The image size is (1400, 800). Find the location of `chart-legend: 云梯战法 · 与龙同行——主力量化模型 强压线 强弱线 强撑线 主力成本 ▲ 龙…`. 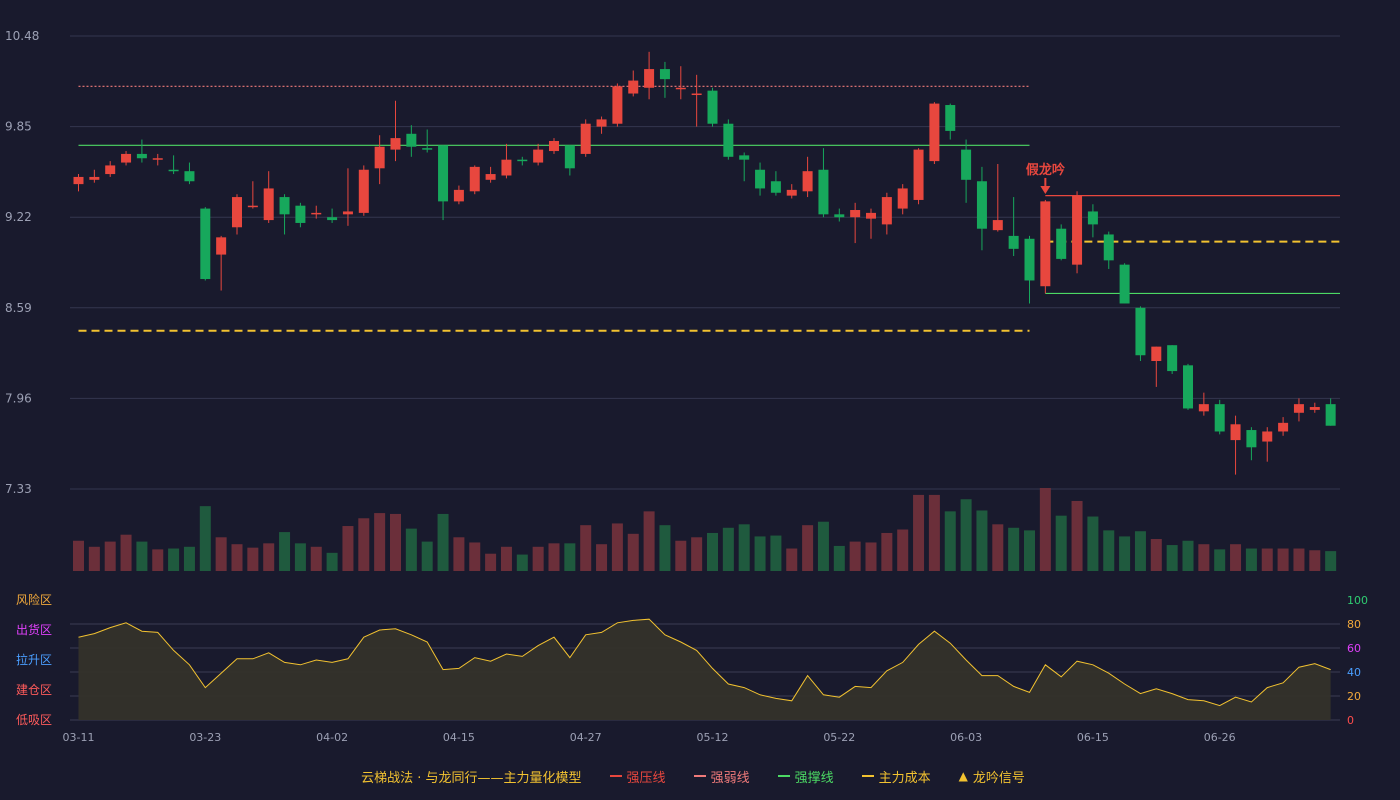

chart-legend: 云梯战法 · 与龙同行——主力量化模型 强压线 强弱线 强撑线 主力成本 ▲ 龙… is located at coordinates (700, 776).